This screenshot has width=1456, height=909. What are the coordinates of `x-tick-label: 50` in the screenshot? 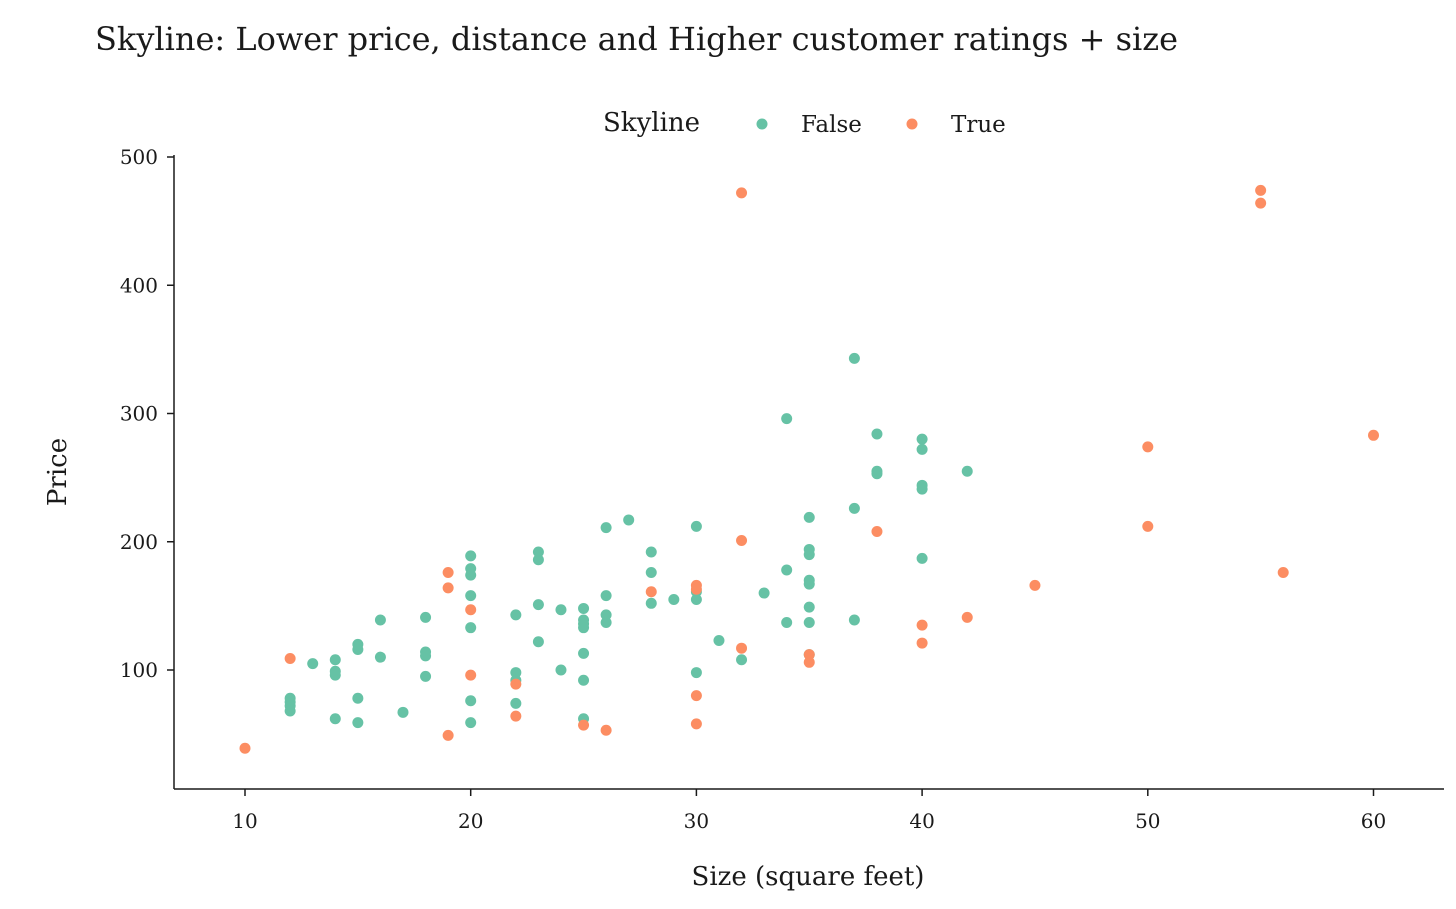 It's located at (1147, 821).